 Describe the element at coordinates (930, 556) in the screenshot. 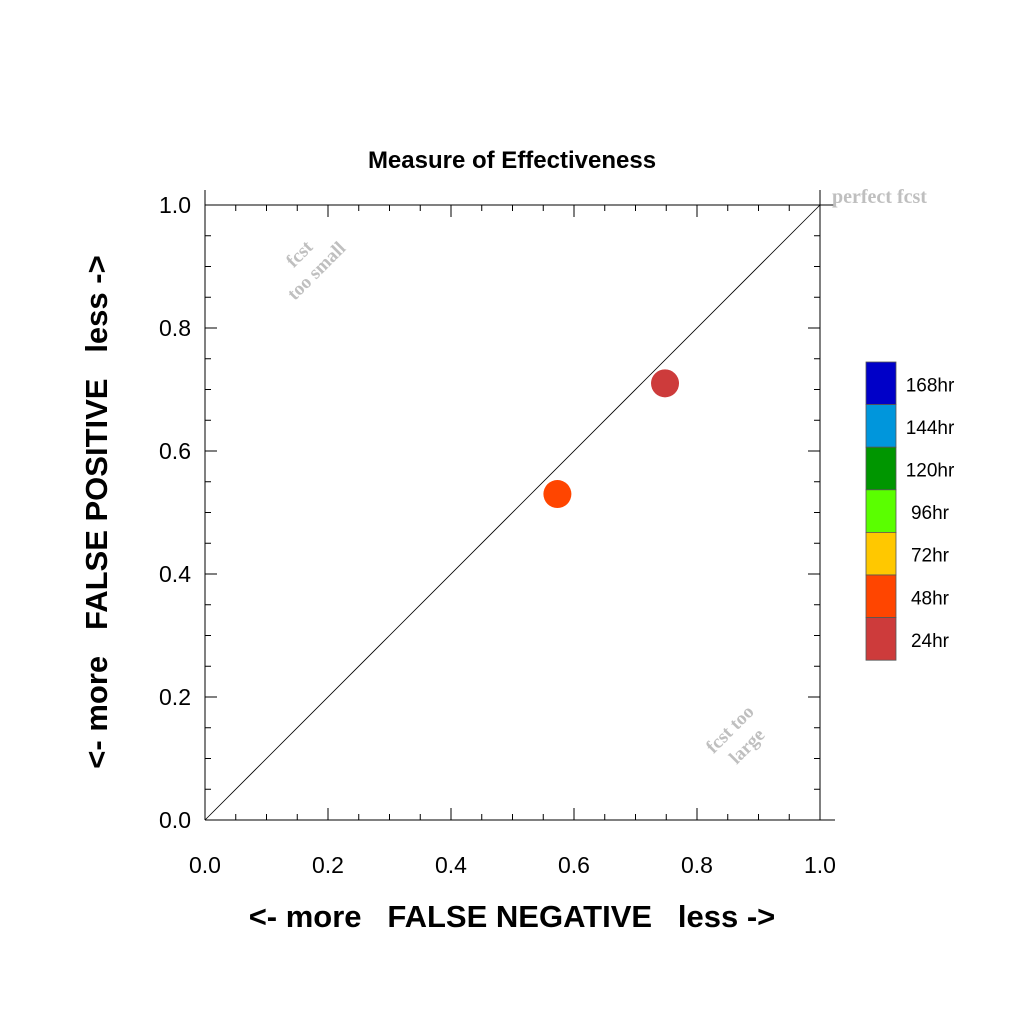

I see `legend-label: 72hr` at that location.